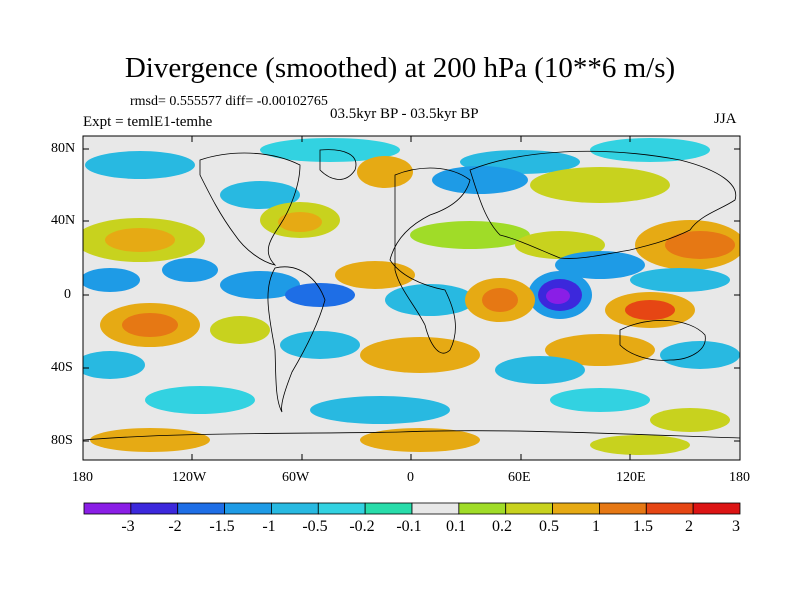 The width and height of the screenshot is (800, 600). What do you see at coordinates (410, 477) in the screenshot?
I see `x-tick-label-0: 0` at bounding box center [410, 477].